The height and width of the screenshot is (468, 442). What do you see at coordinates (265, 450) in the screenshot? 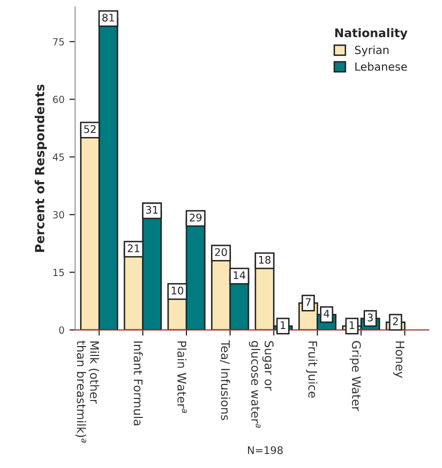
I see `text: N=198` at bounding box center [265, 450].